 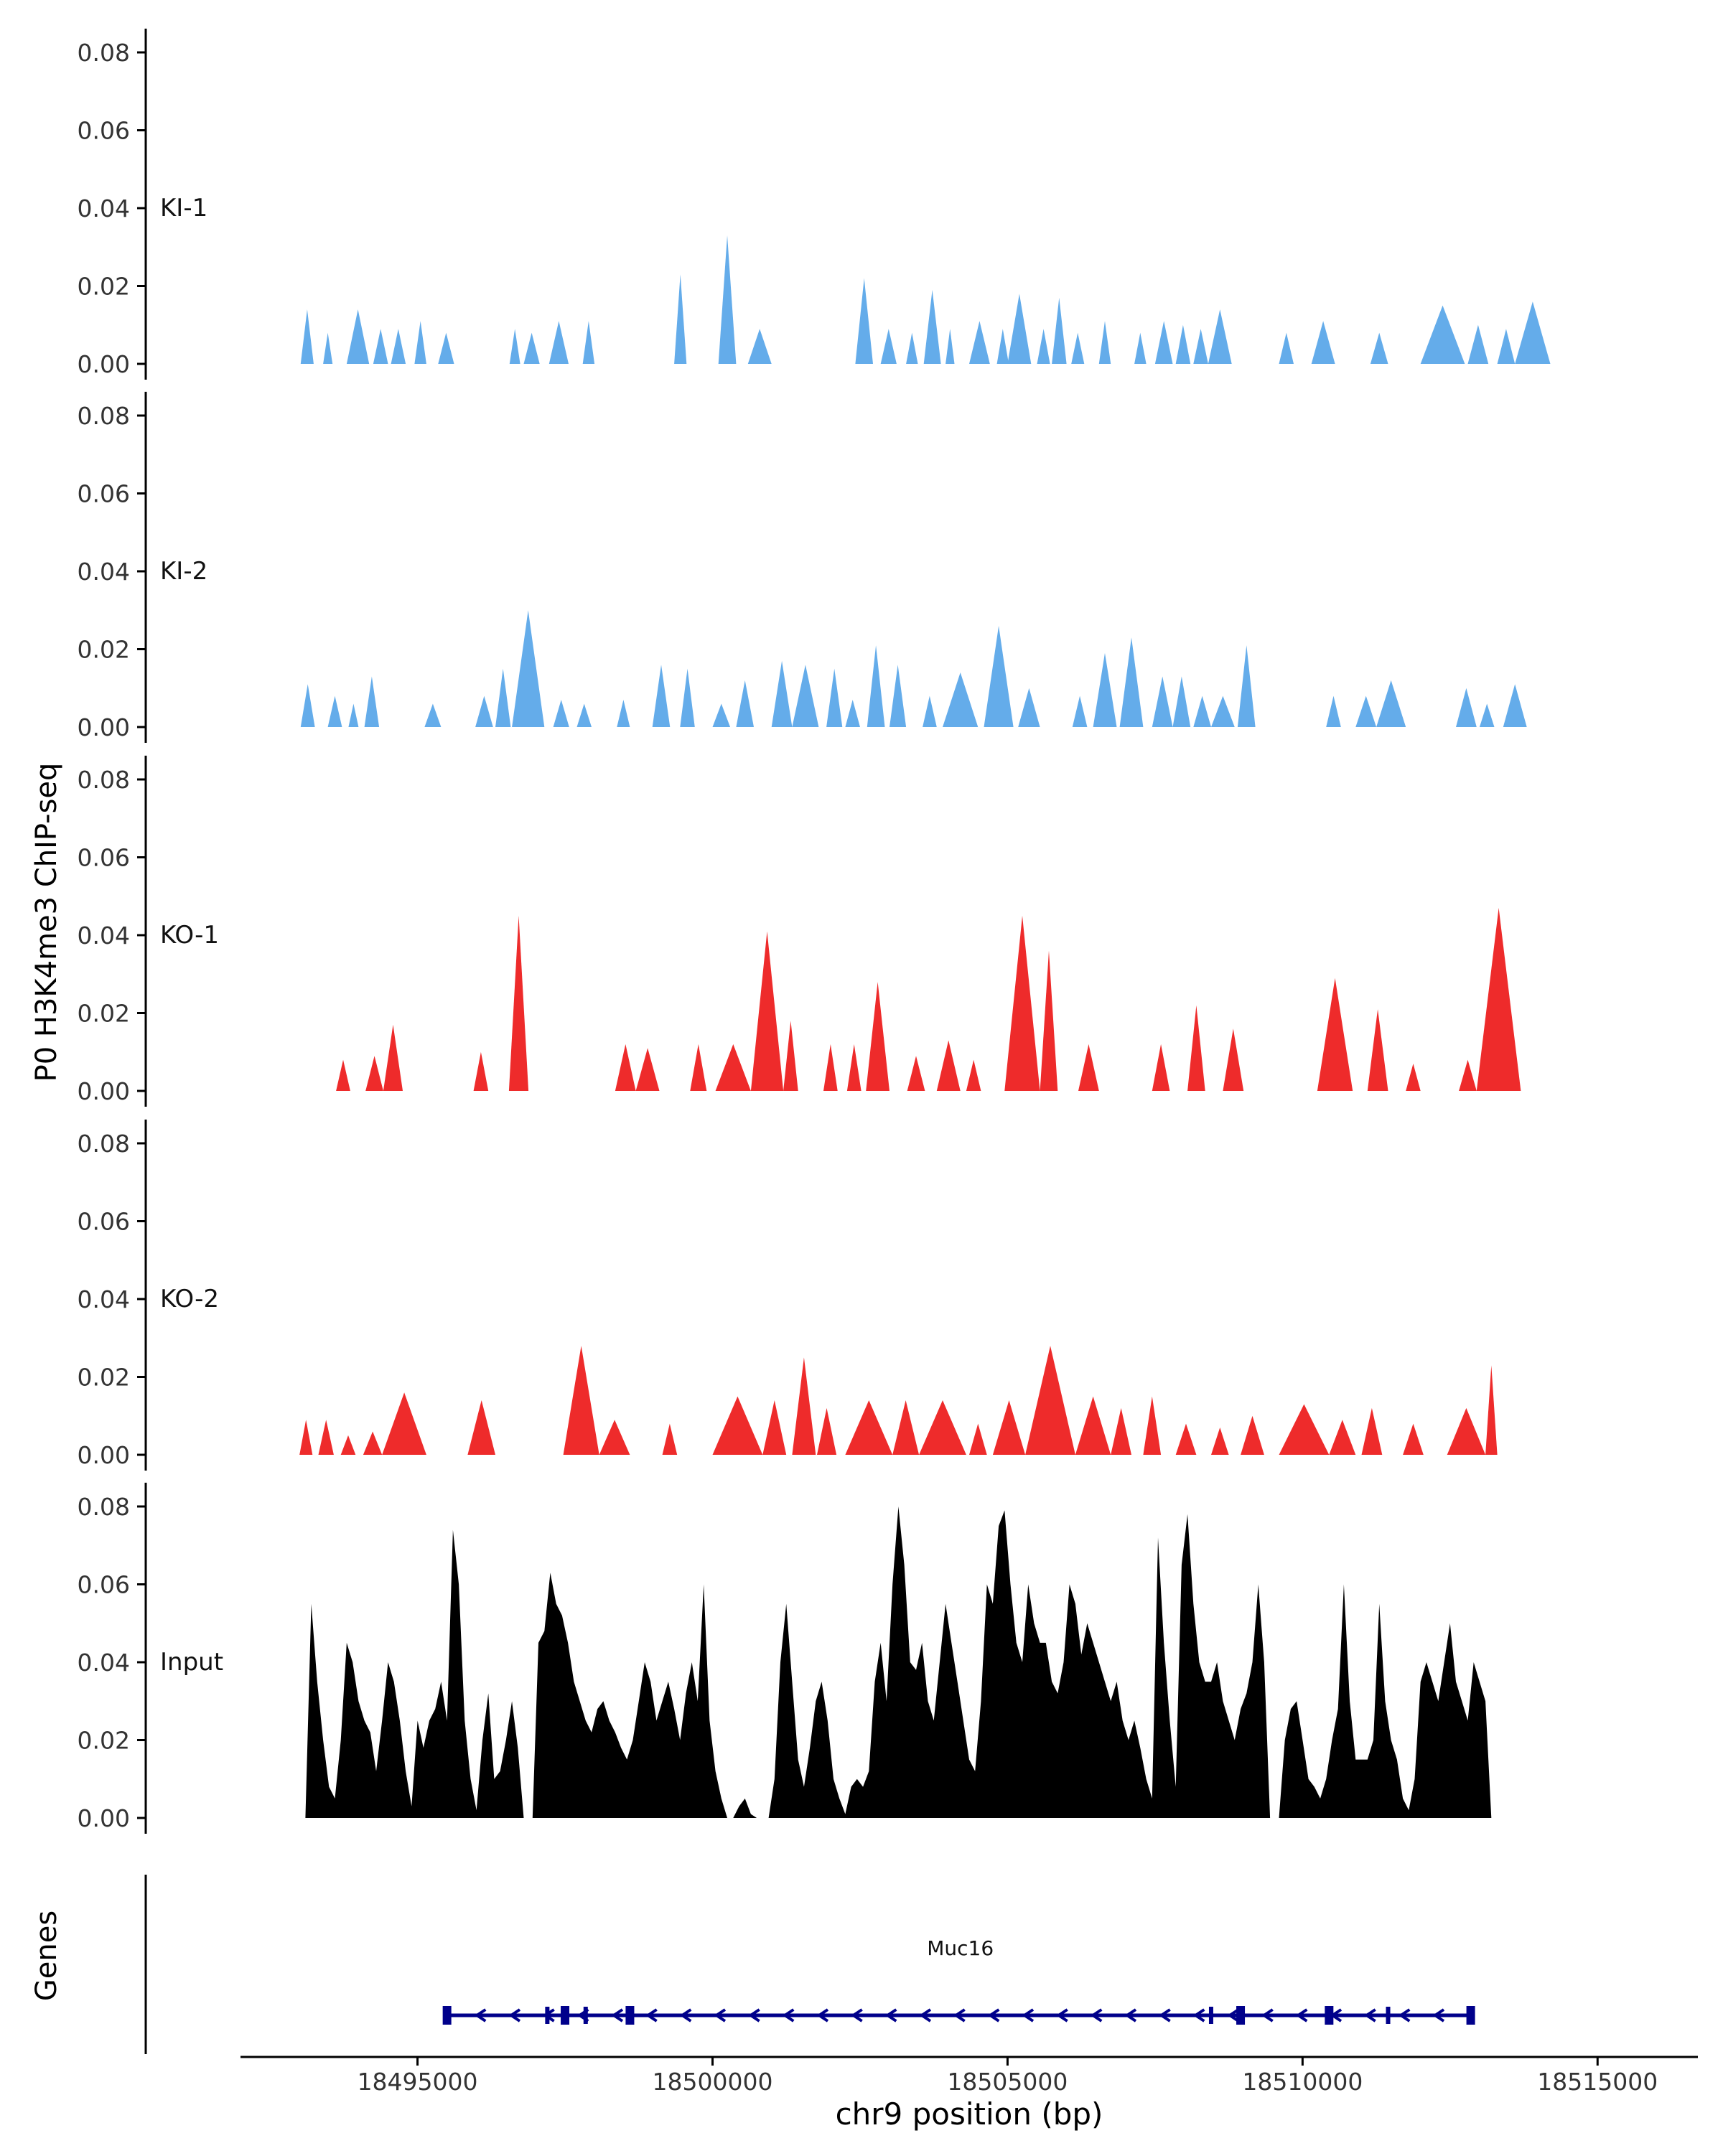 What do you see at coordinates (46, 922) in the screenshot?
I see `y-axis-title: P0 H3K4me3 ChIP-seq` at bounding box center [46, 922].